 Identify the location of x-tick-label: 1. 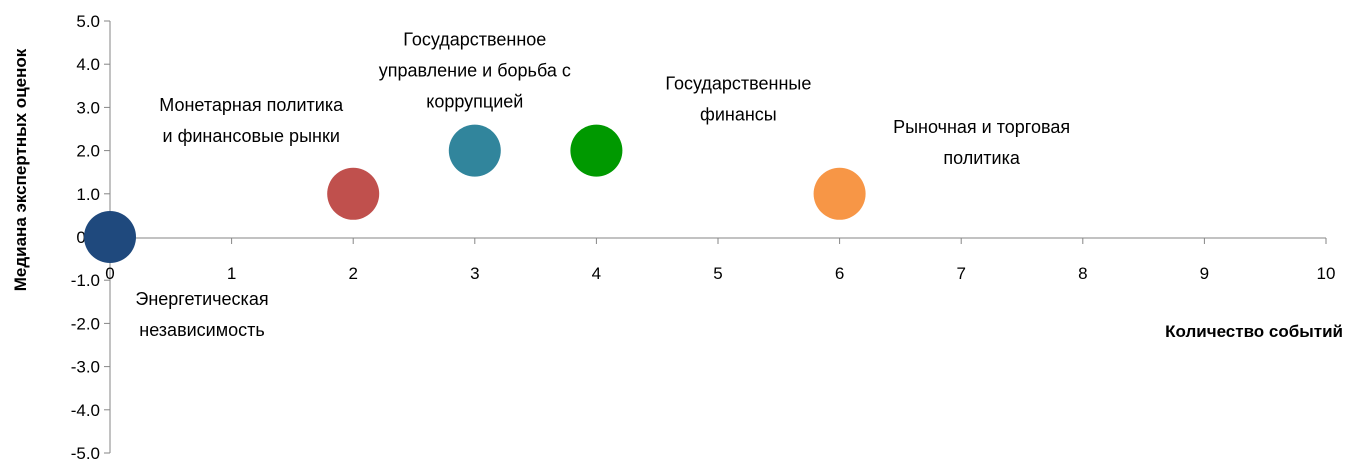
(231, 273).